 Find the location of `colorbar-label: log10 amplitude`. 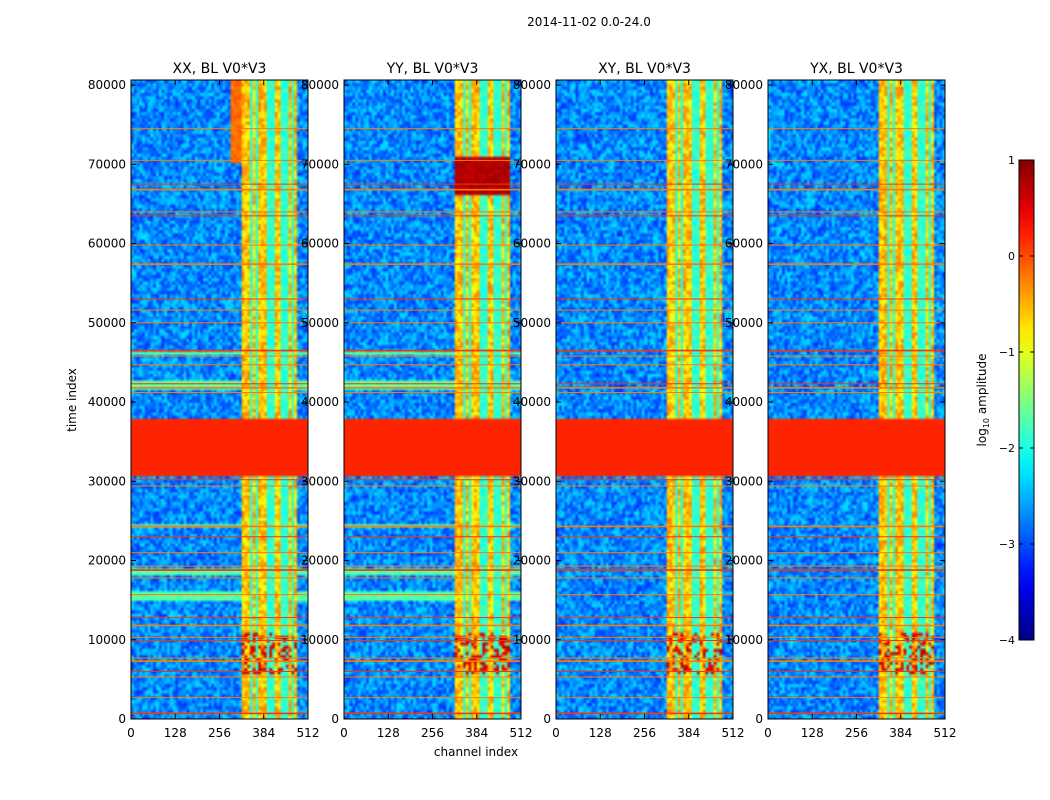

colorbar-label: log10 amplitude is located at coordinates (983, 400).